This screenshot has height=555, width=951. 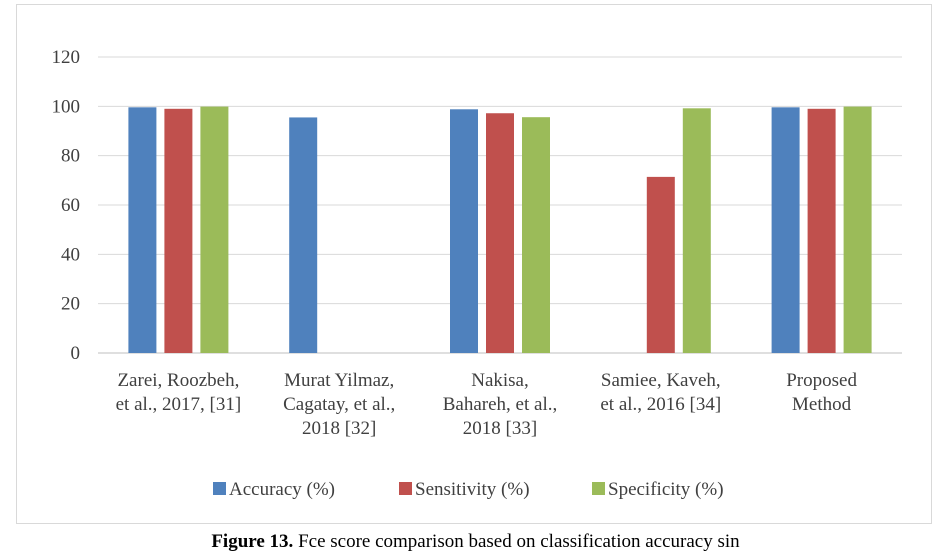 What do you see at coordinates (179, 404) in the screenshot?
I see `category-label-line: et al., 2017, [31]` at bounding box center [179, 404].